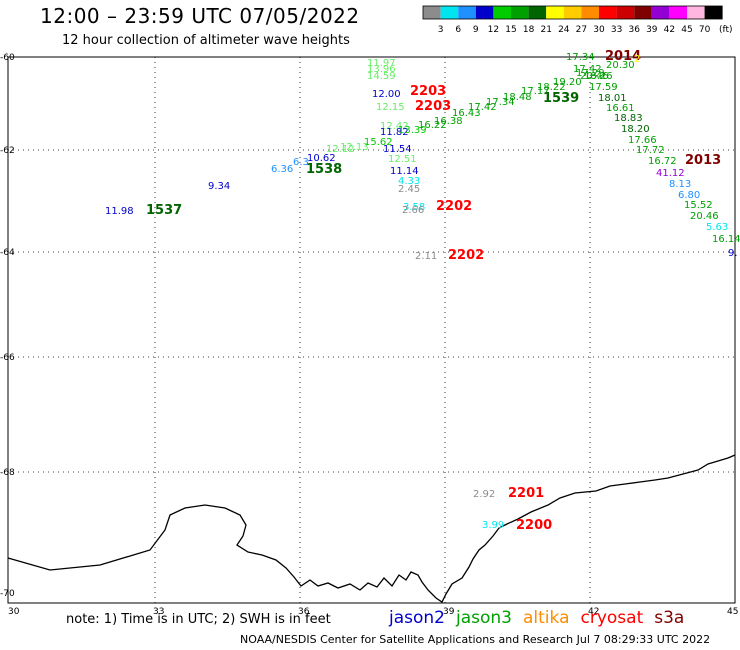 Image resolution: width=740 pixels, height=650 pixels. I want to click on wave-height-label: 41.12, so click(670, 173).